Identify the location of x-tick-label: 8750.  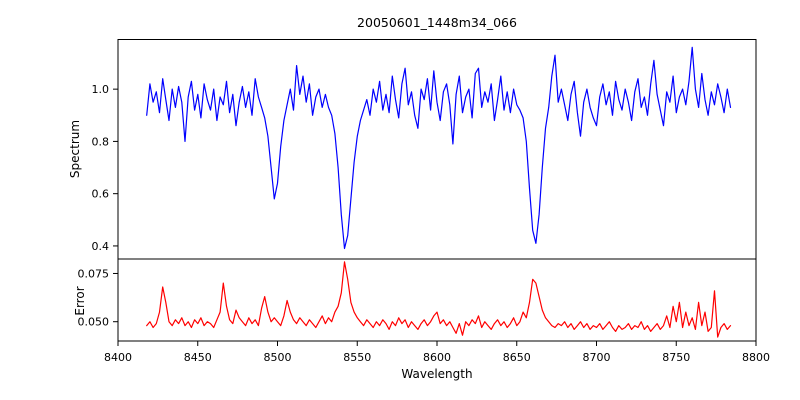
(676, 357).